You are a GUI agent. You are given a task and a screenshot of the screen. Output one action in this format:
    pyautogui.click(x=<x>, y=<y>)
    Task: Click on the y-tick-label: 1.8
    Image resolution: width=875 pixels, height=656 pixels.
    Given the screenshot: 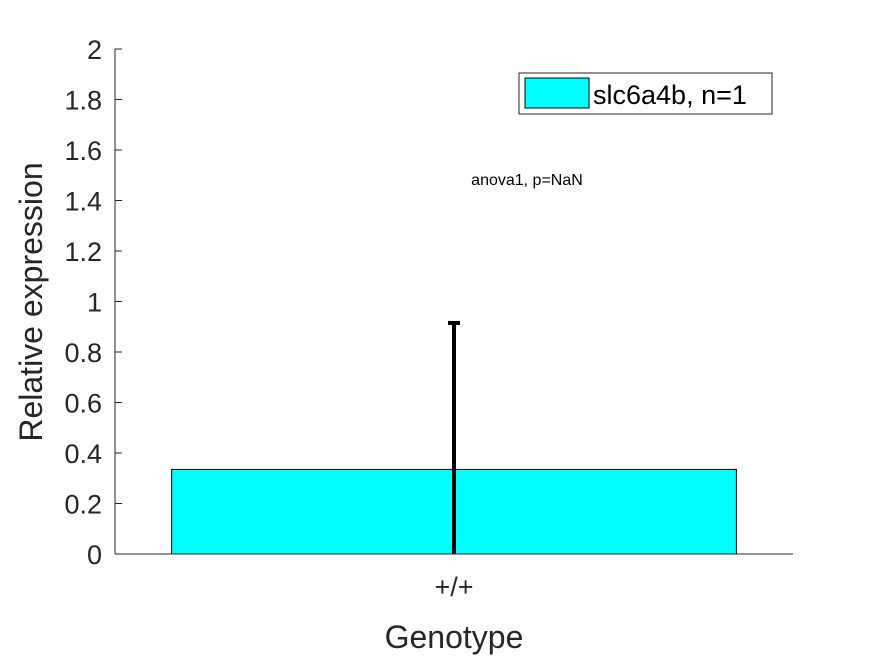 What is the action you would take?
    pyautogui.click(x=83, y=101)
    